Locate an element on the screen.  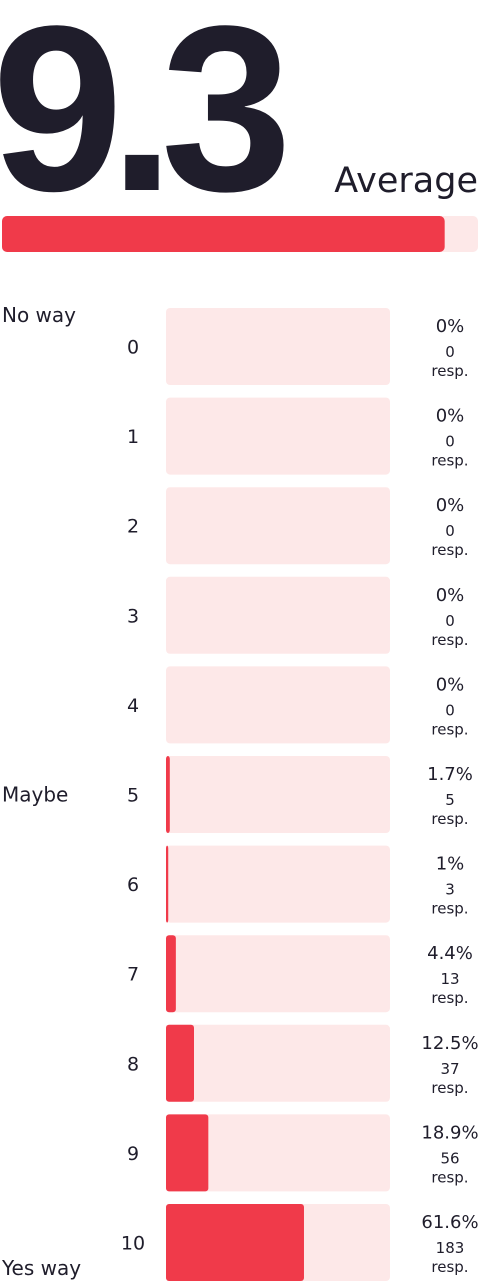
average-value: 9.3 is located at coordinates (142, 120).